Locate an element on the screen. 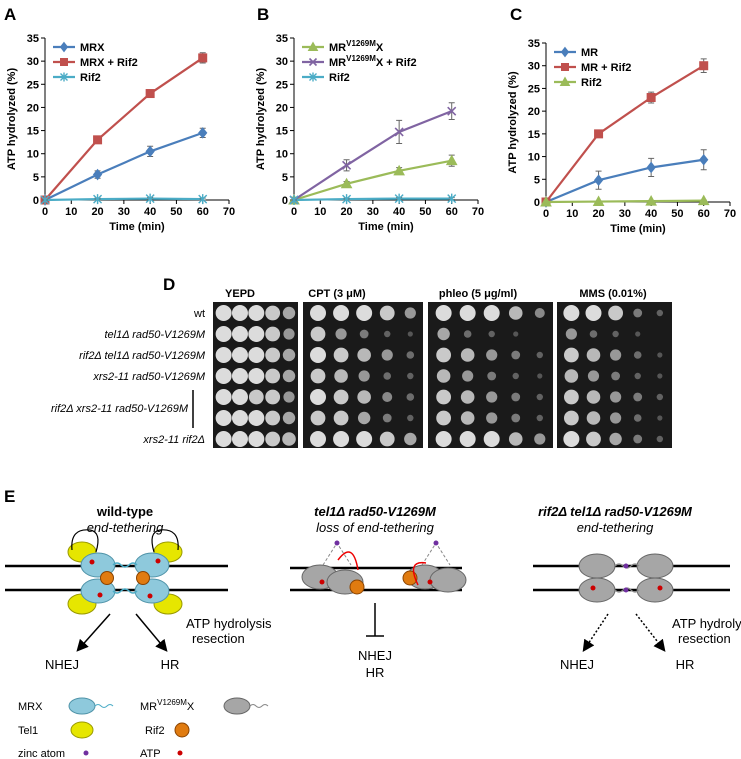 This screenshot has height=759, width=741. row-label: rif2Δ tel1Δ rad50-V1269M is located at coordinates (142, 356).